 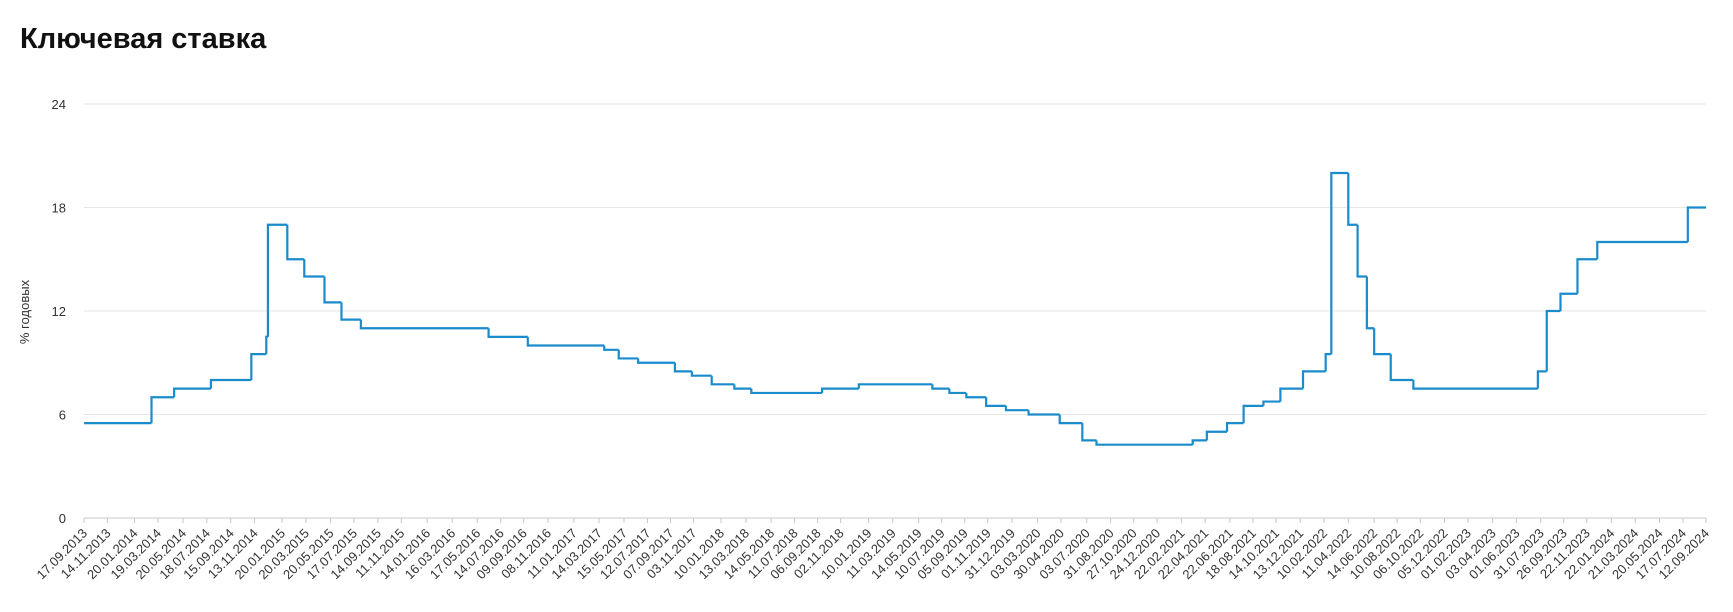 I want to click on y-tick-label: 6, so click(x=62, y=415).